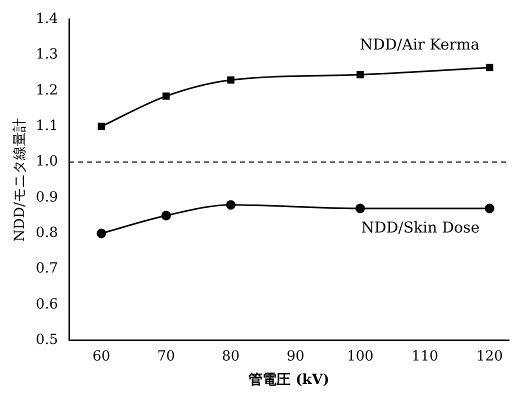 This screenshot has width=523, height=401. Describe the element at coordinates (47, 340) in the screenshot. I see `y-tick-label: 0.5` at that location.